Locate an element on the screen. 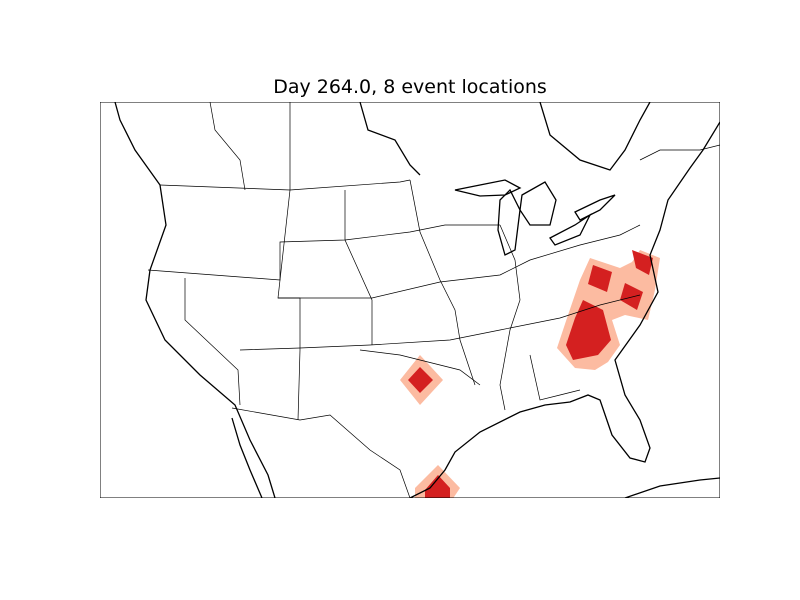 This screenshot has width=800, height=600. event-core-south-texas is located at coordinates (437, 486).